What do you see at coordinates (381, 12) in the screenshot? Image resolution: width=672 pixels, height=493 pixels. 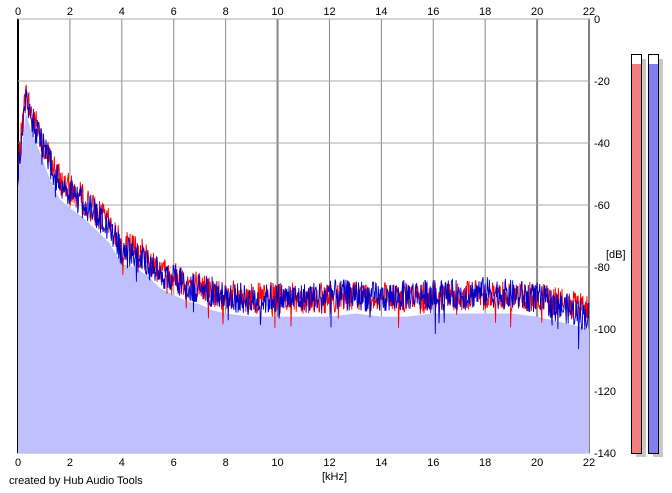 I see `x-tick-label-top: 14` at bounding box center [381, 12].